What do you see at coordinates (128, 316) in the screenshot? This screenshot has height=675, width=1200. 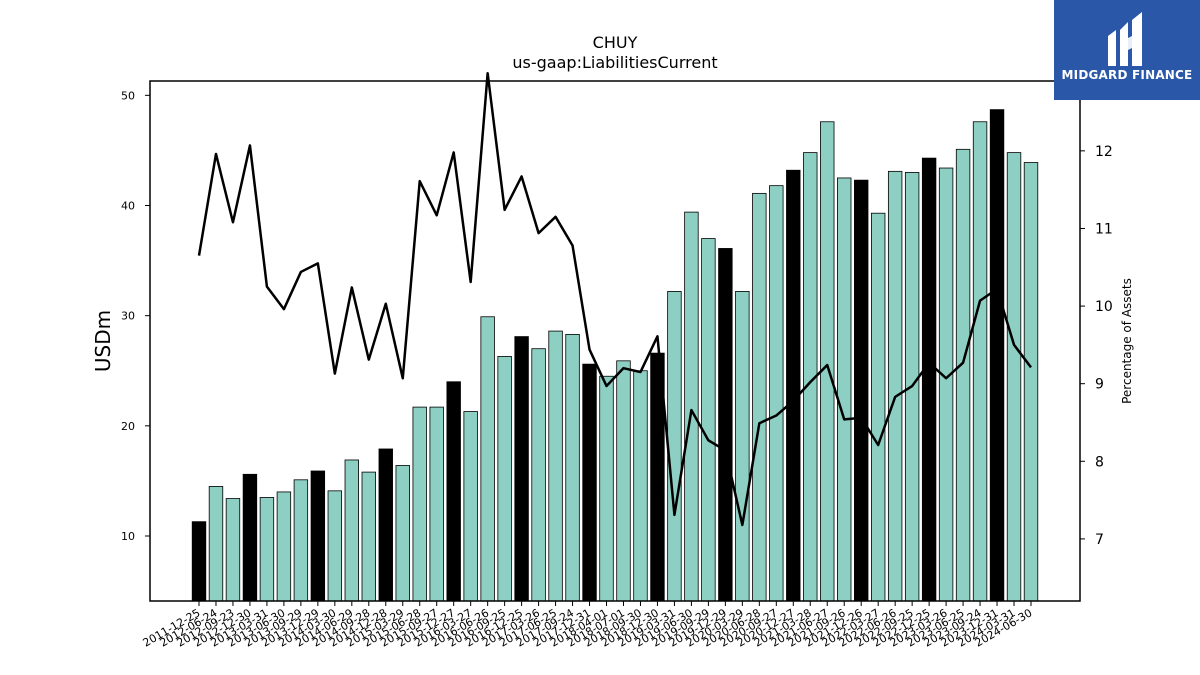 I see `y-tick-label: 30` at bounding box center [128, 316].